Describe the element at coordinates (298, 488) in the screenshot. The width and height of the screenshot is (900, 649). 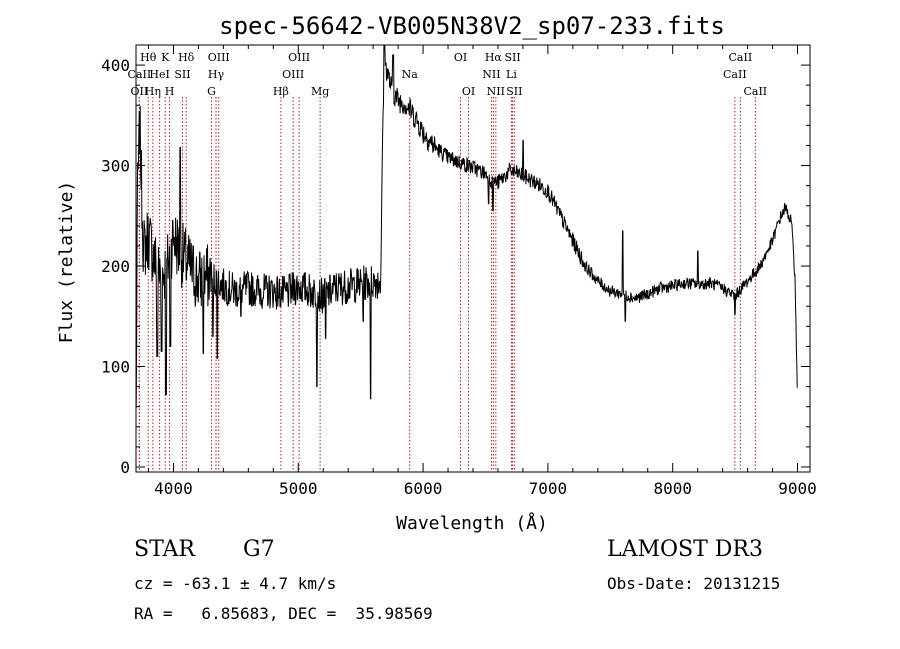
I see `x-tick-label: 5000` at that location.